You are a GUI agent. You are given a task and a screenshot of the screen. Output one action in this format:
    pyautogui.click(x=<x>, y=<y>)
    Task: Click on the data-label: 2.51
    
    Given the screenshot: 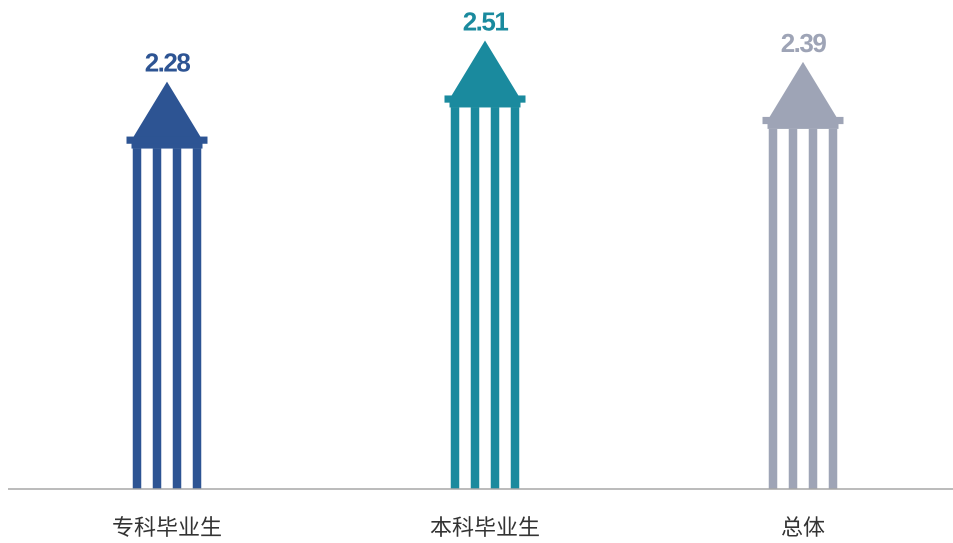 What is the action you would take?
    pyautogui.click(x=486, y=21)
    